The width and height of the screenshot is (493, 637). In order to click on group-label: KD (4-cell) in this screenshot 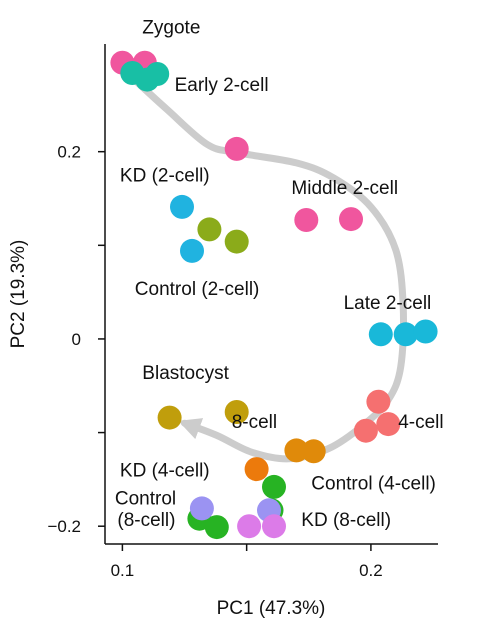, I will do `click(165, 471)`.